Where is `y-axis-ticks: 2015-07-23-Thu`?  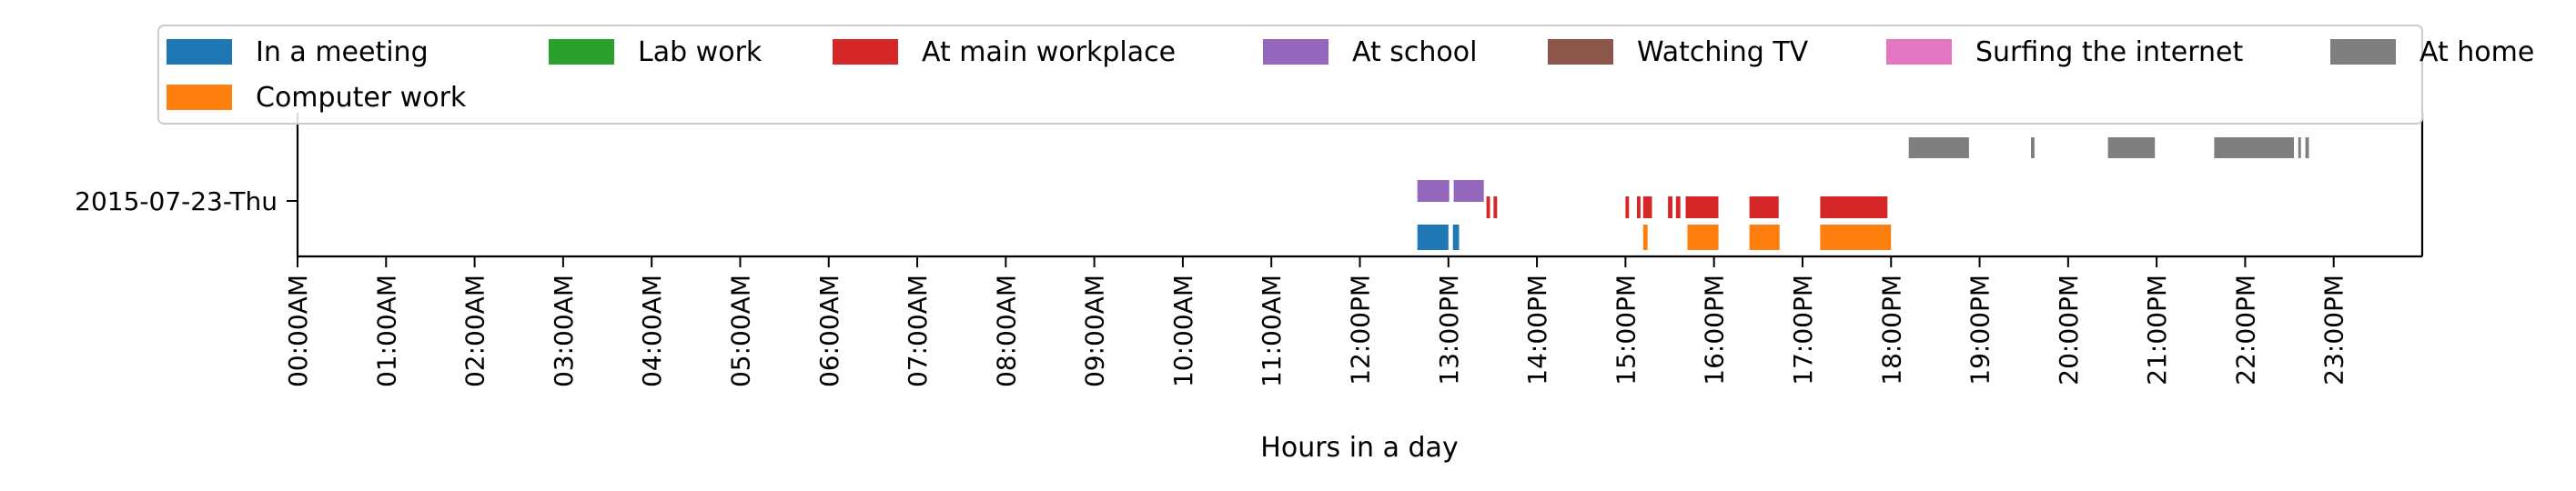 y-axis-ticks: 2015-07-23-Thu is located at coordinates (186, 201).